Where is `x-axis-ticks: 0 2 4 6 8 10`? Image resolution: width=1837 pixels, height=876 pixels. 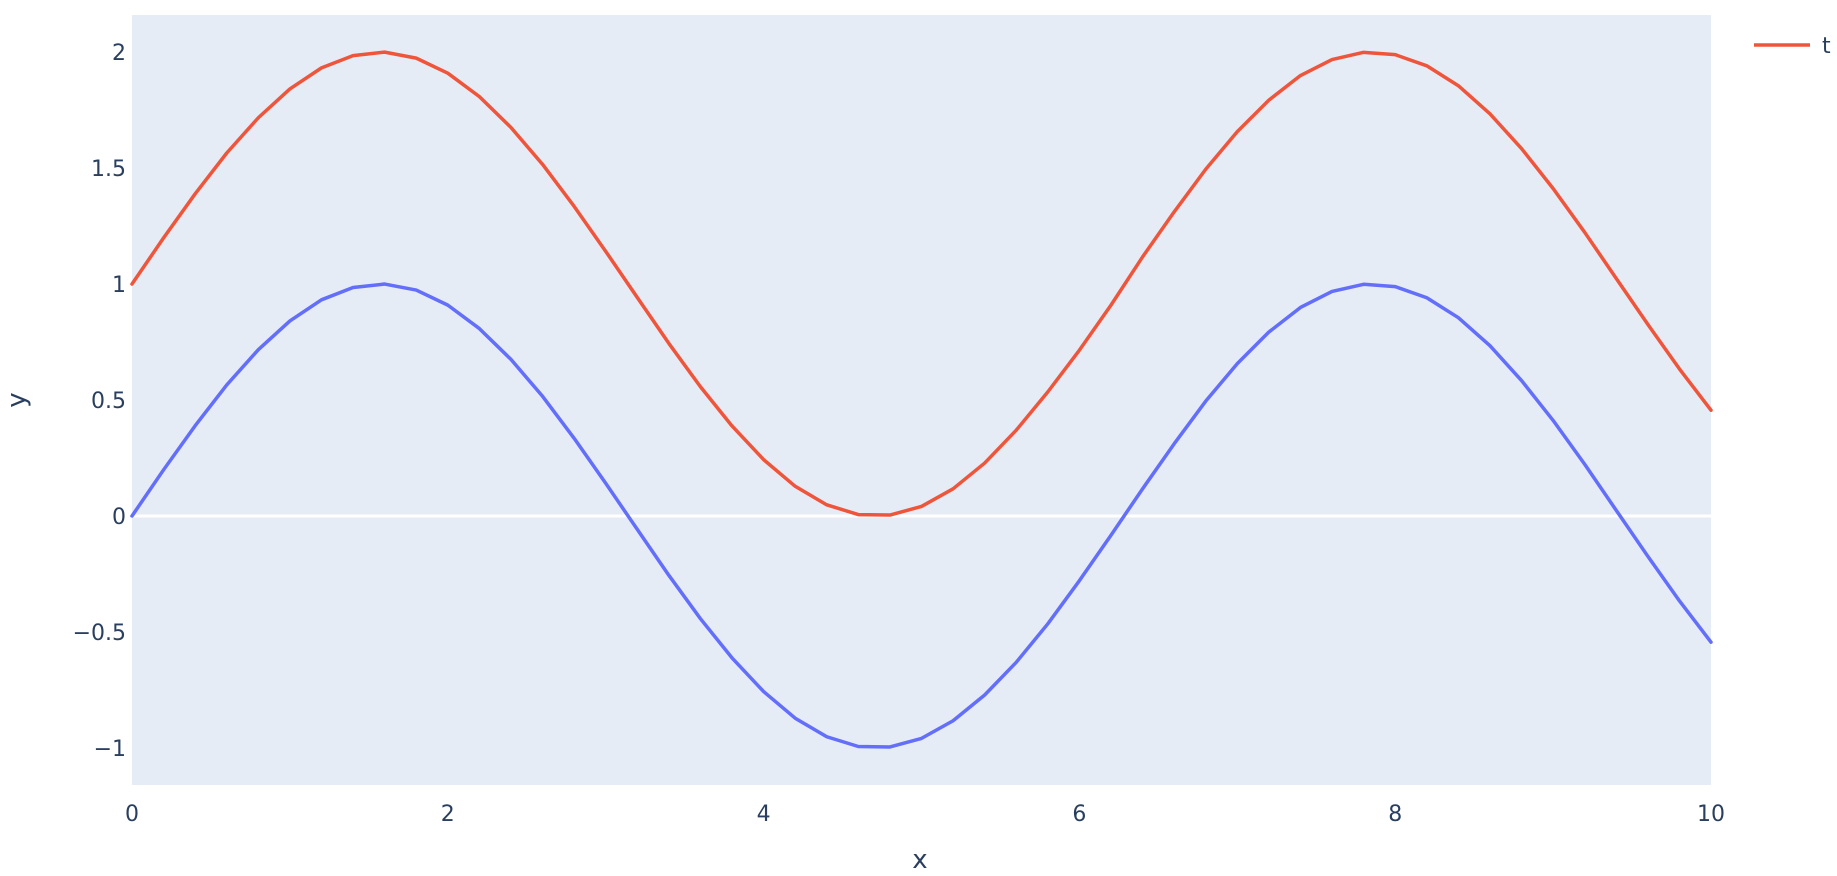
x-axis-ticks: 0 2 4 6 8 10 is located at coordinates (925, 814).